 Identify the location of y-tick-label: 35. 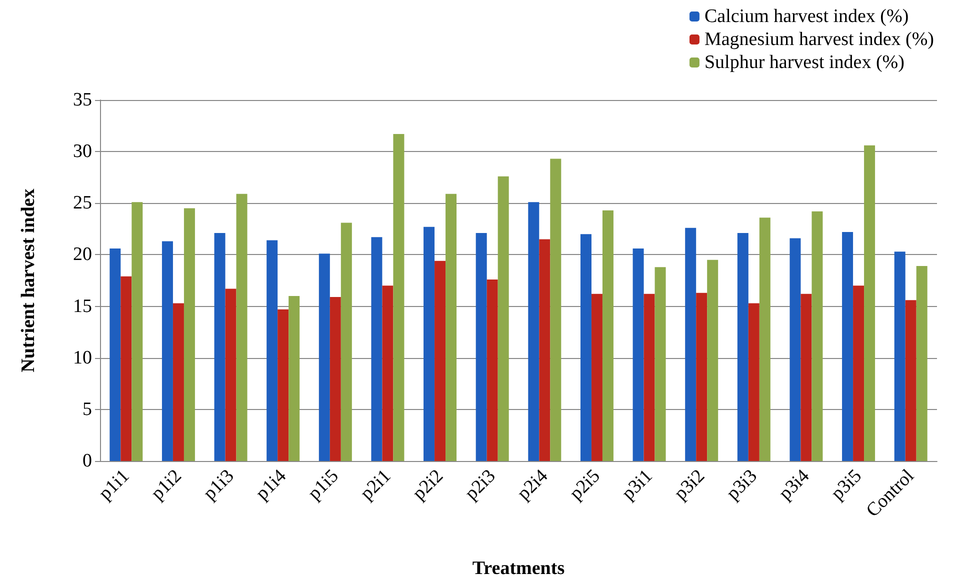
(82, 100).